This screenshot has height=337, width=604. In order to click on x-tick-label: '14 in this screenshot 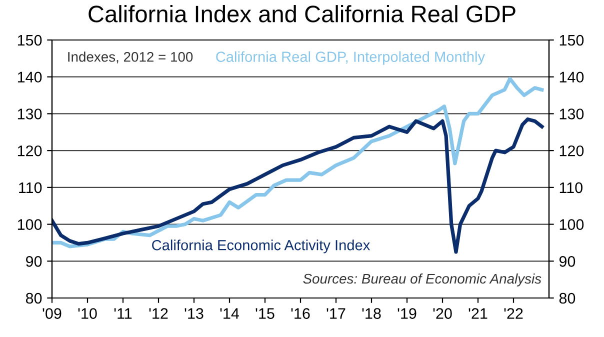, I will do `click(230, 313)`.